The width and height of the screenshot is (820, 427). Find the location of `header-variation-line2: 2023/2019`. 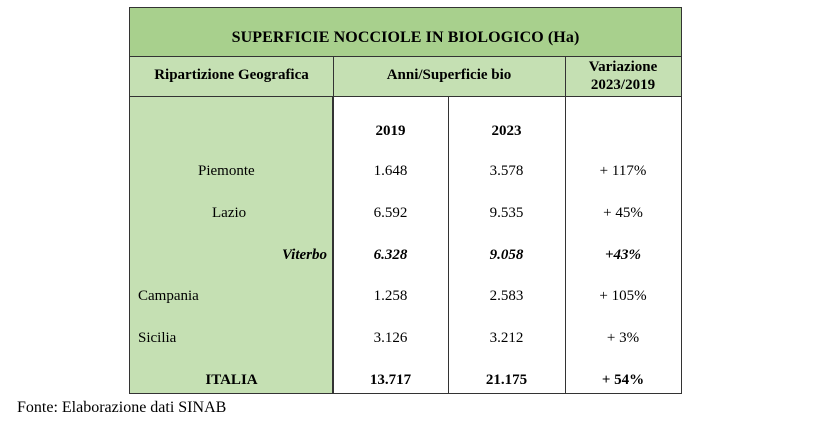

header-variation-line2: 2023/2019 is located at coordinates (623, 85).